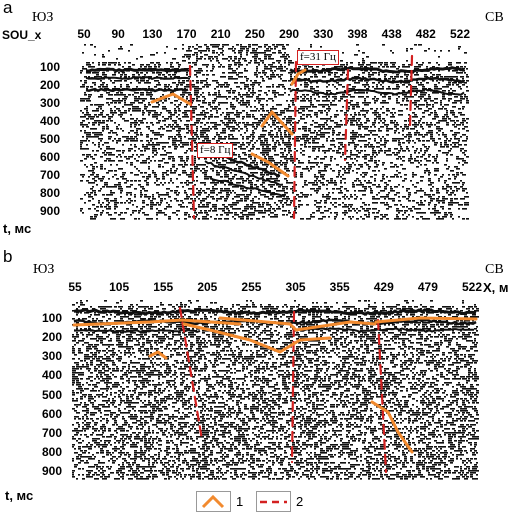 The width and height of the screenshot is (516, 520). Describe the element at coordinates (51, 337) in the screenshot. I see `panel-b-y-tick-label: 200` at that location.